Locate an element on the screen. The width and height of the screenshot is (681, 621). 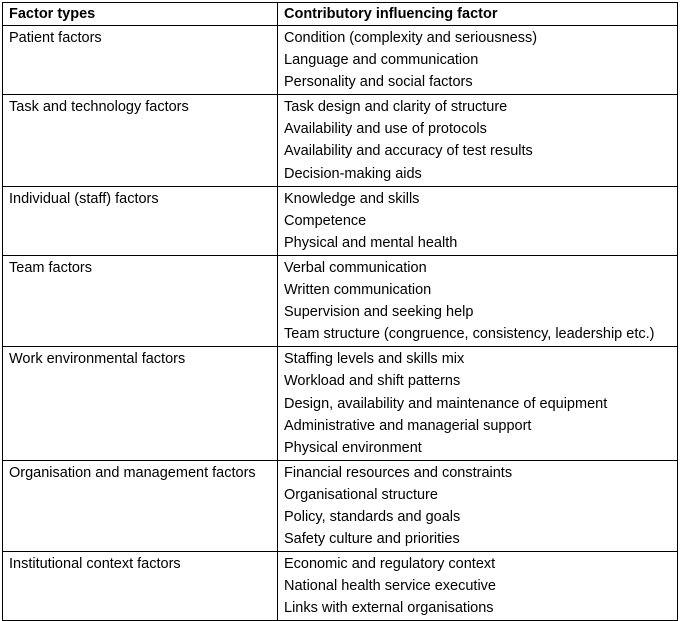
factor-type: Individual (staff) factors is located at coordinates (84, 198).